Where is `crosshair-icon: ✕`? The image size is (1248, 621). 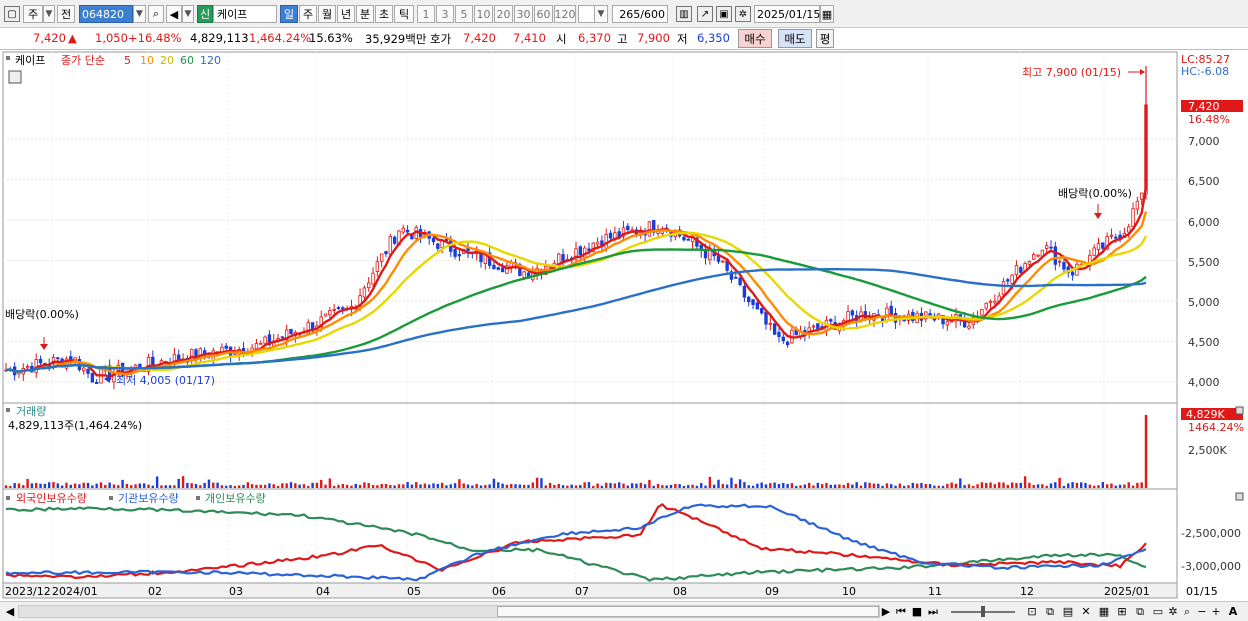 crosshair-icon: ✕ is located at coordinates (1086, 611).